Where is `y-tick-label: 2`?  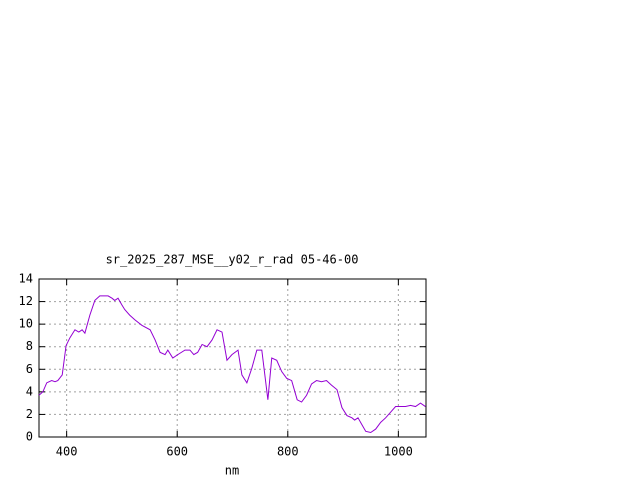
y-tick-label: 2 is located at coordinates (29, 414).